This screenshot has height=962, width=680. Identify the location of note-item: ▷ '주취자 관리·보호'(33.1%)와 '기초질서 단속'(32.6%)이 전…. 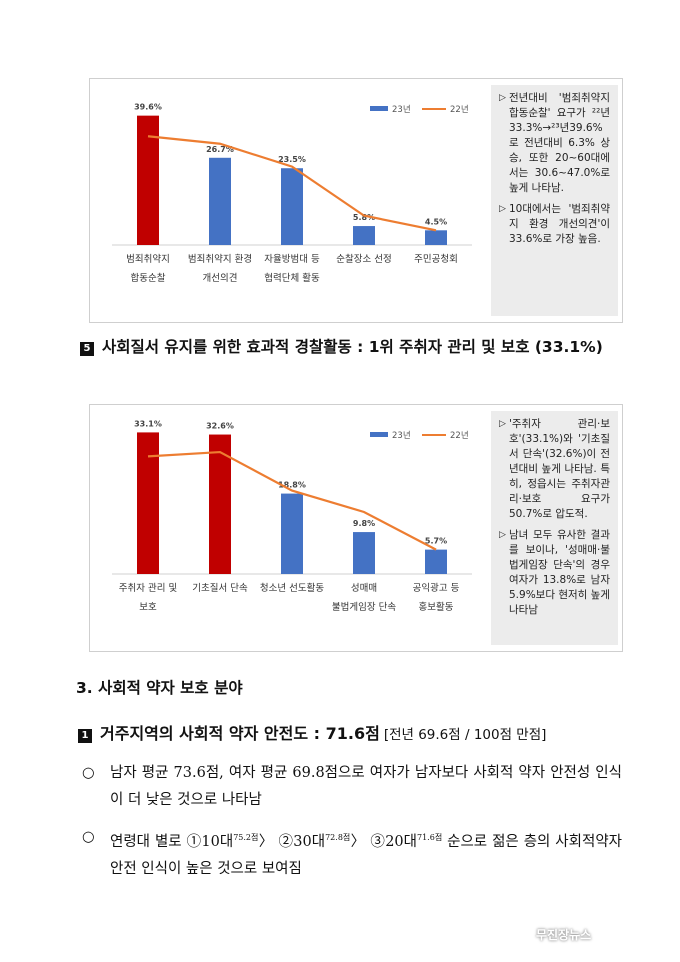
(554, 469).